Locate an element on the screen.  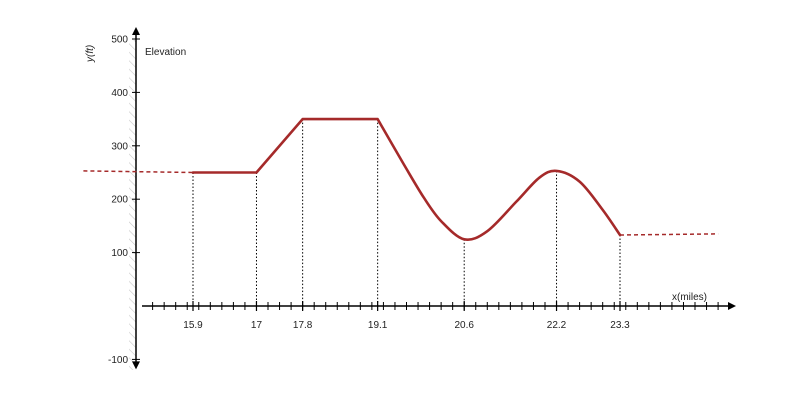
y-axis-arrow-down is located at coordinates (136, 365).